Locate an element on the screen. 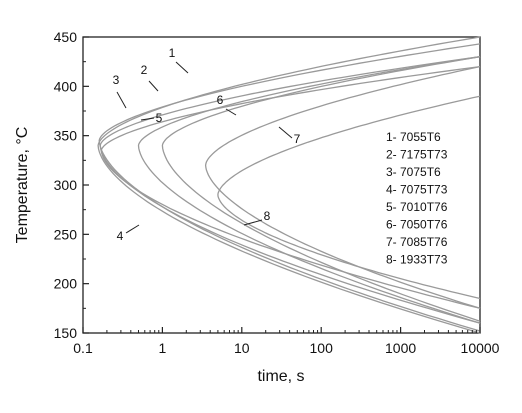  x-tick-label: 100 is located at coordinates (322, 348).